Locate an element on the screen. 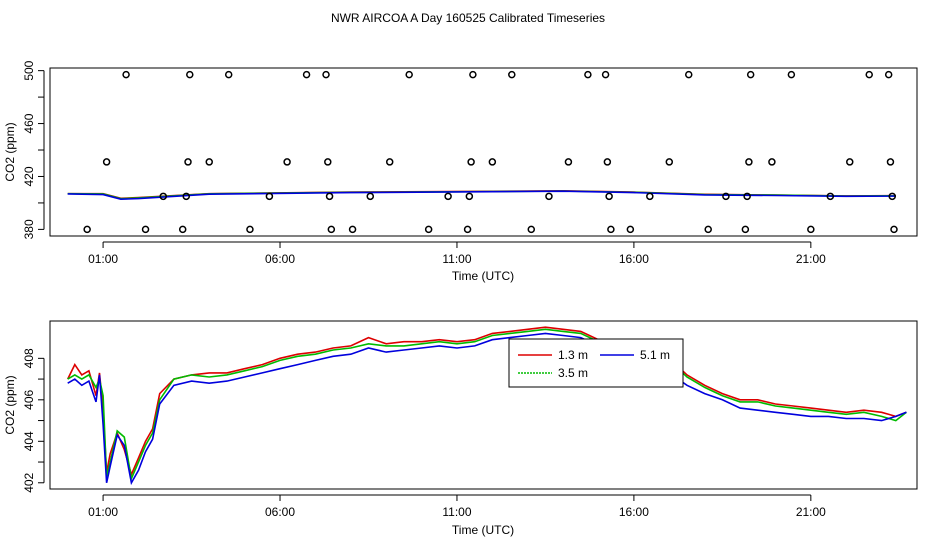 Image resolution: width=936 pixels, height=540 pixels. bottom-x-axis-title: Time (UTC) is located at coordinates (483, 530).